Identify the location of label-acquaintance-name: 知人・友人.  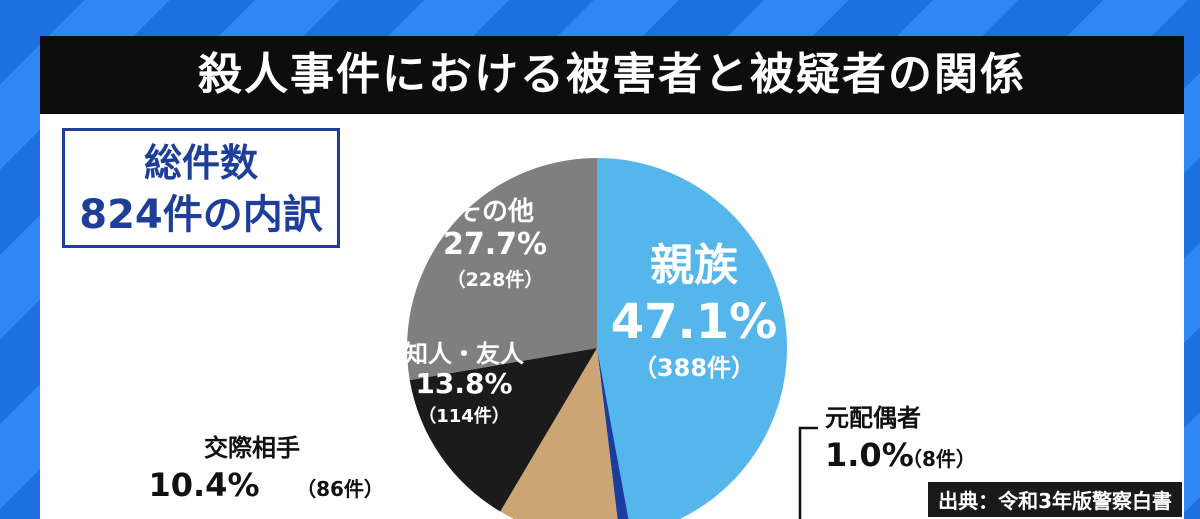
(464, 354).